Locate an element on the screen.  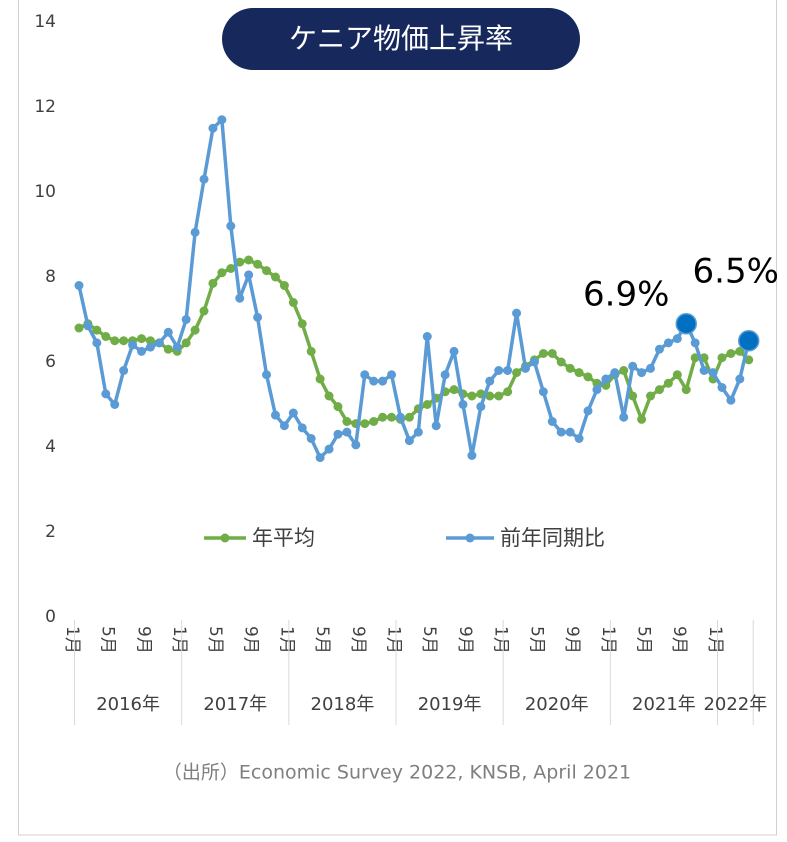
year-label: 2020年 is located at coordinates (557, 704).